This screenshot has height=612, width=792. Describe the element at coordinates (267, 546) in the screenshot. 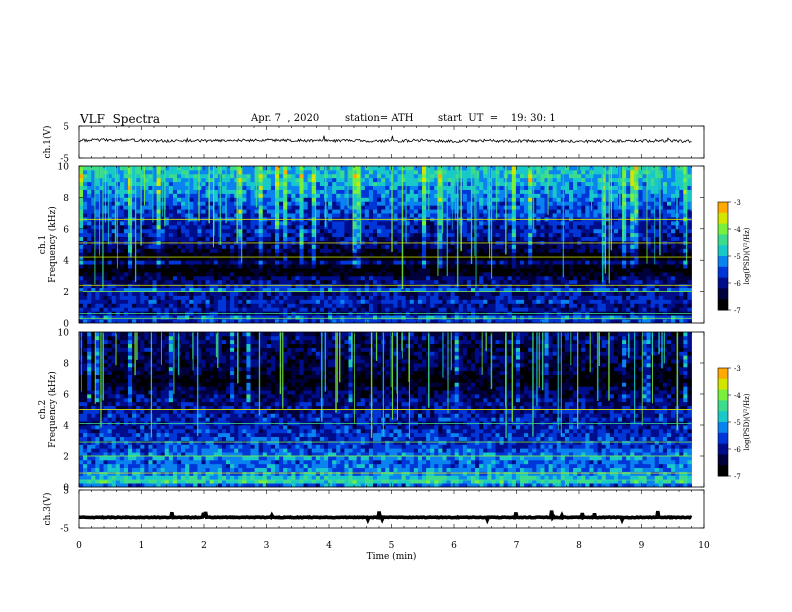

I see `x-tick-label: 3` at that location.